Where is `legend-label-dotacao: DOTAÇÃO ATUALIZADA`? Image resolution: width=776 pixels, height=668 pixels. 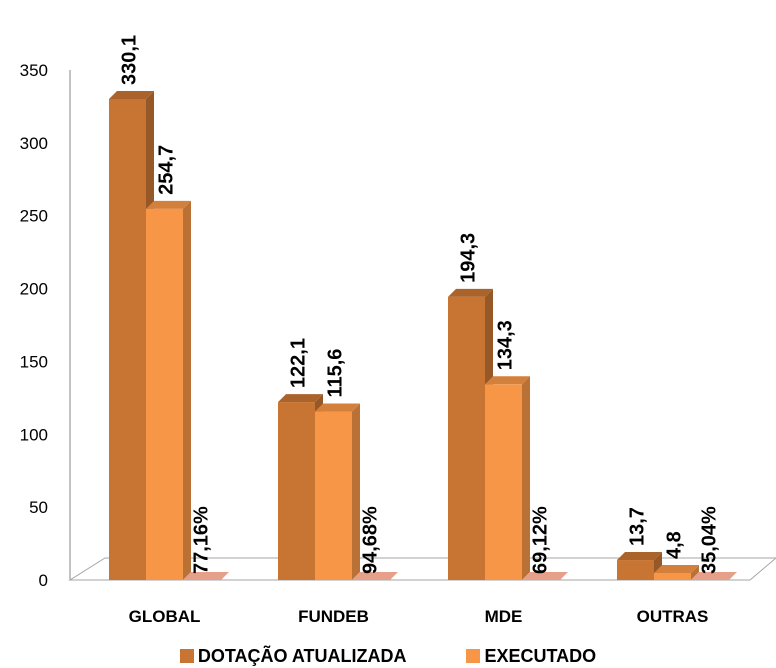
legend-label-dotacao: DOTAÇÃO ATUALIZADA is located at coordinates (302, 655).